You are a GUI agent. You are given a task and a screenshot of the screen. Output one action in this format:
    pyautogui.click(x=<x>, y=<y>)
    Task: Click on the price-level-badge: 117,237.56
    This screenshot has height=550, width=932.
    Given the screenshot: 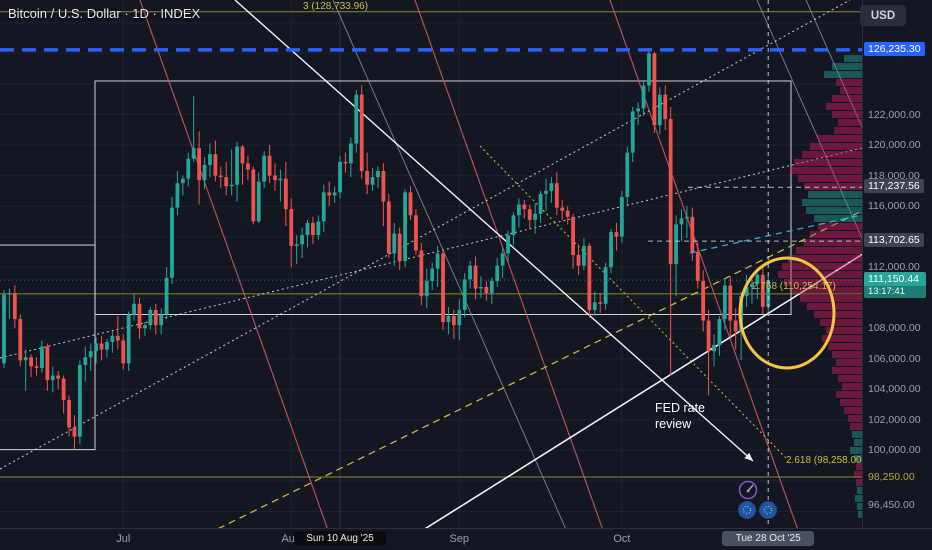 What is the action you would take?
    pyautogui.click(x=894, y=186)
    